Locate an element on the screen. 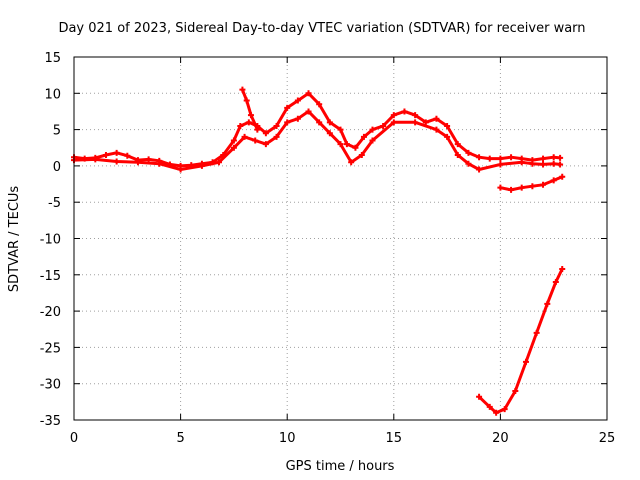 The image size is (640, 480). y-tick-label: 10 is located at coordinates (52, 94).